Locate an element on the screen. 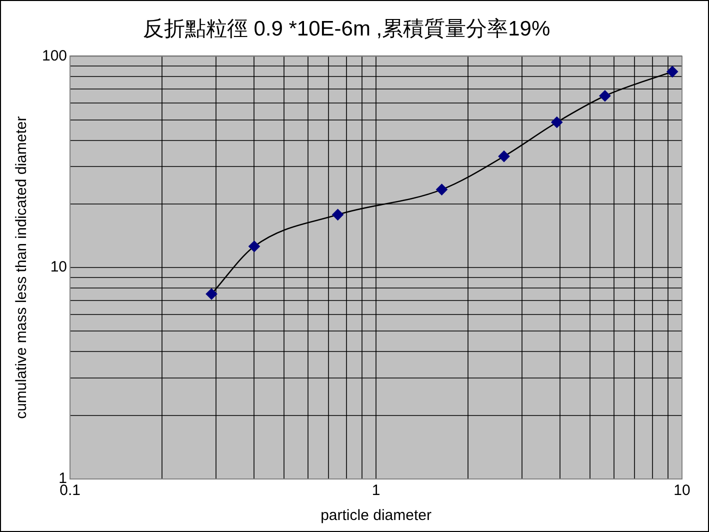 This screenshot has height=532, width=709. y-tick-label: 10 is located at coordinates (59, 267).